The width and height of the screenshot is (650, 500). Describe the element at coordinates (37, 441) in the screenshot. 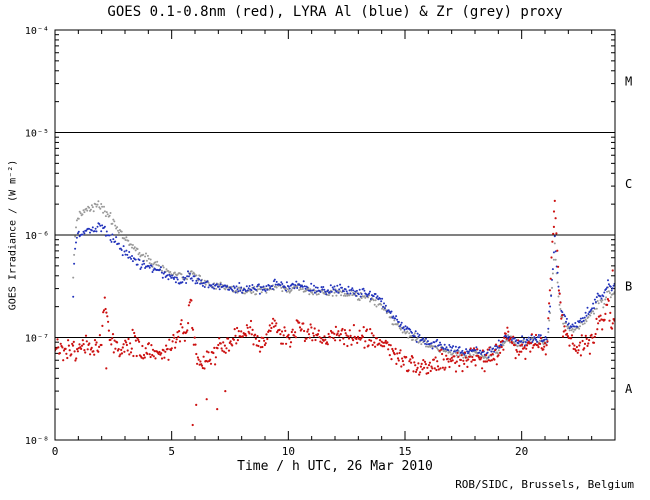

I see `svg-text: 10⁻⁸` at that location.